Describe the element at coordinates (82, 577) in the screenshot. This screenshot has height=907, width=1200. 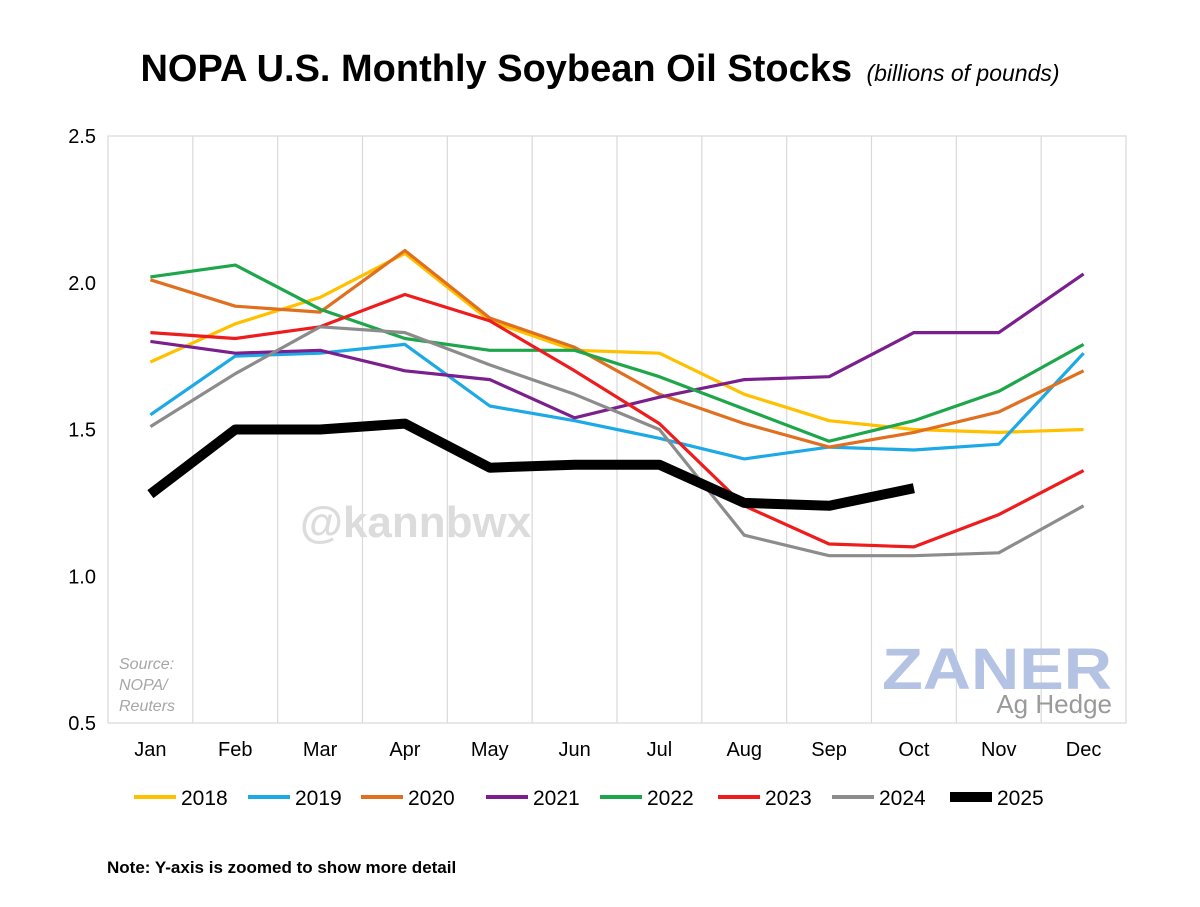
I see `y-tick-label: 1.0` at that location.